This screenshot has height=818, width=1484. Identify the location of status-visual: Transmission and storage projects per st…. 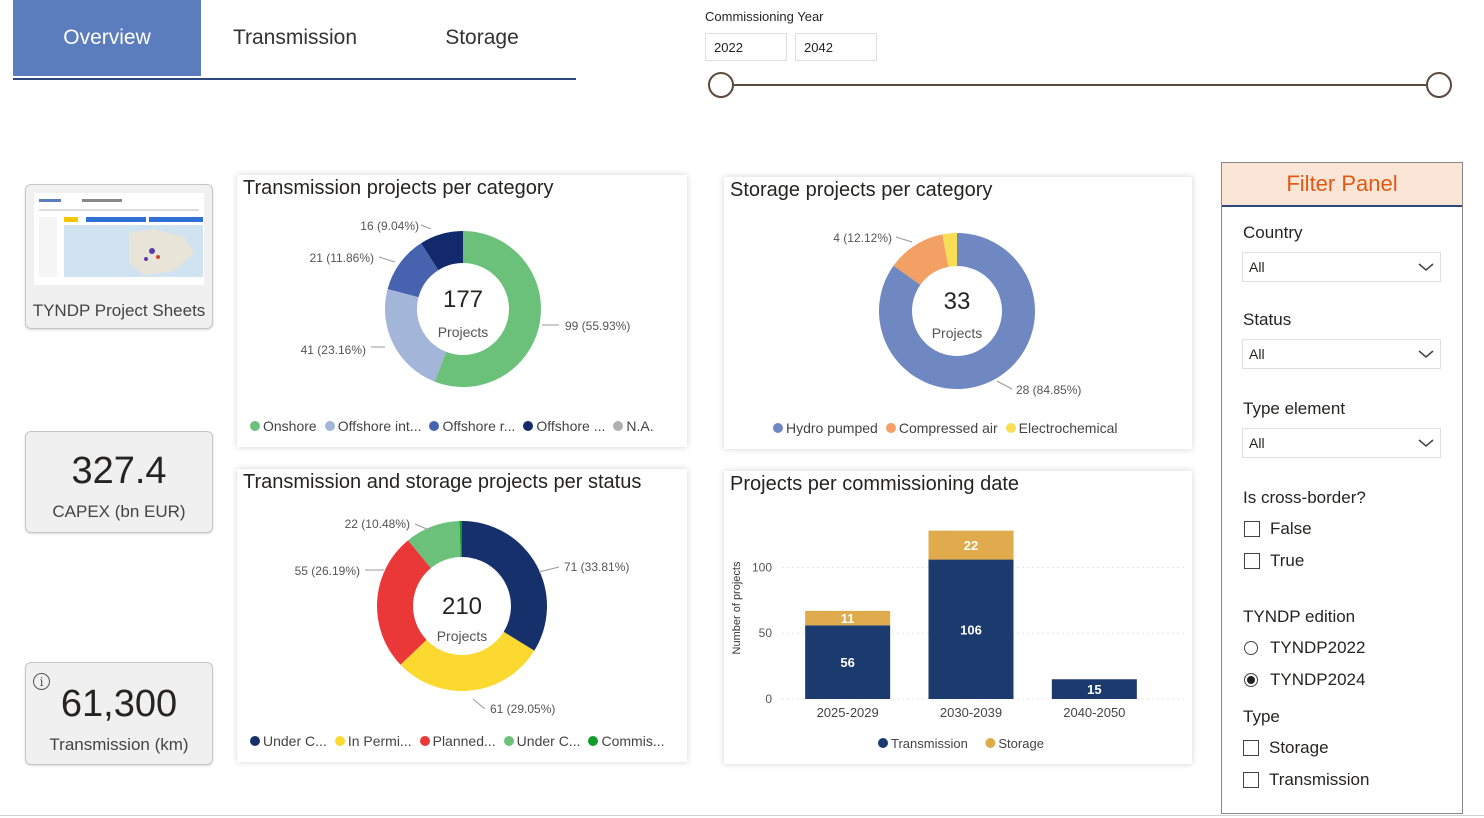
(462, 615).